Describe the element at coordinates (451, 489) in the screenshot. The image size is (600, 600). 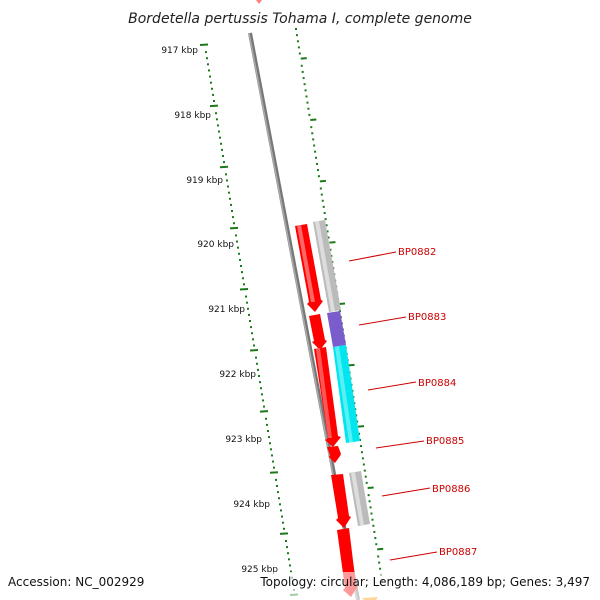
I see `gene-label-bp0886: BP0886` at that location.